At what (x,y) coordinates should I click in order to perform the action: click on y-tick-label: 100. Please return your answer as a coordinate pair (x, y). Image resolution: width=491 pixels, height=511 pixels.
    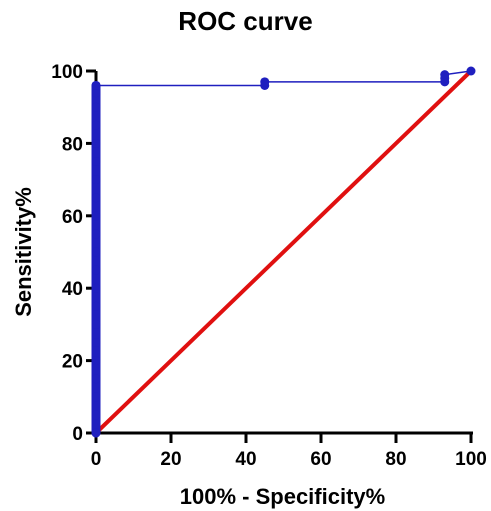
    Looking at the image, I should click on (67, 72).